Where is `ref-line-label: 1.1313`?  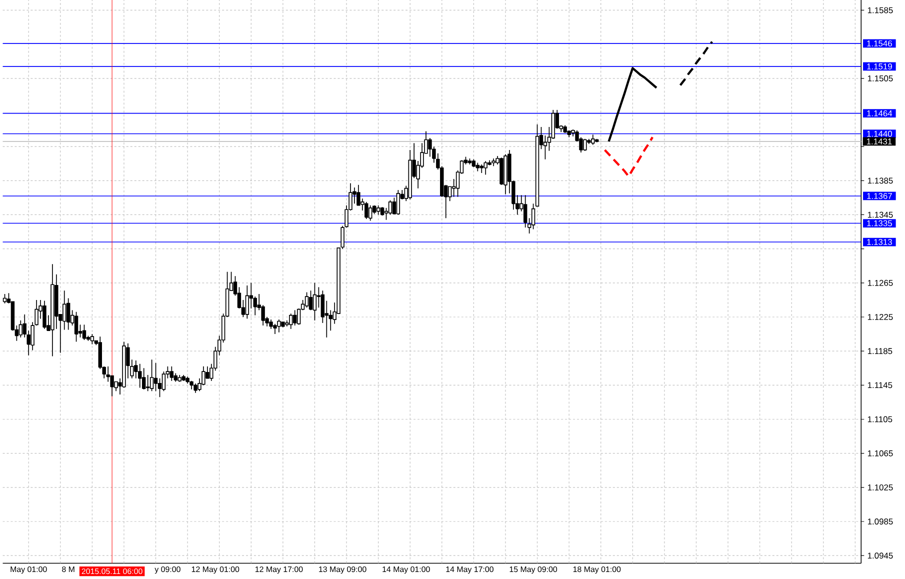 ref-line-label: 1.1313 is located at coordinates (879, 241).